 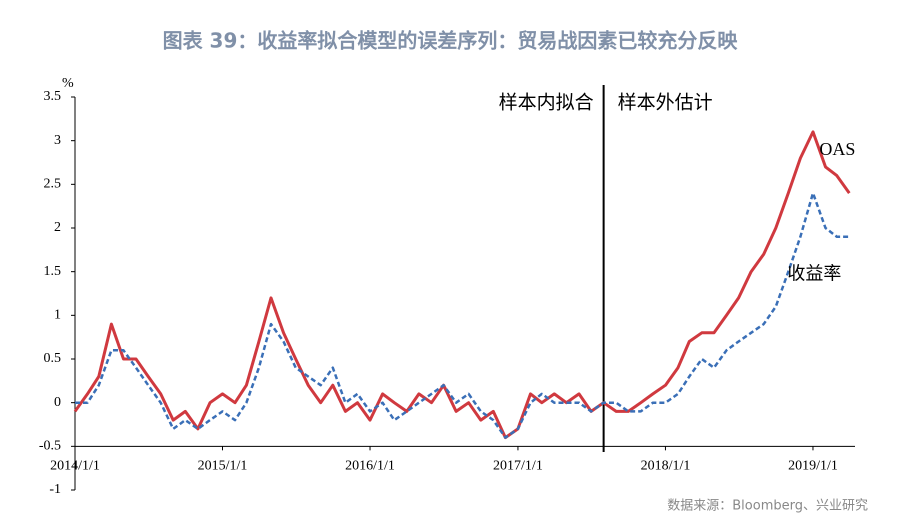 What do you see at coordinates (767, 506) in the screenshot?
I see `source: 数据来源：Bloomberg、兴业研究` at bounding box center [767, 506].